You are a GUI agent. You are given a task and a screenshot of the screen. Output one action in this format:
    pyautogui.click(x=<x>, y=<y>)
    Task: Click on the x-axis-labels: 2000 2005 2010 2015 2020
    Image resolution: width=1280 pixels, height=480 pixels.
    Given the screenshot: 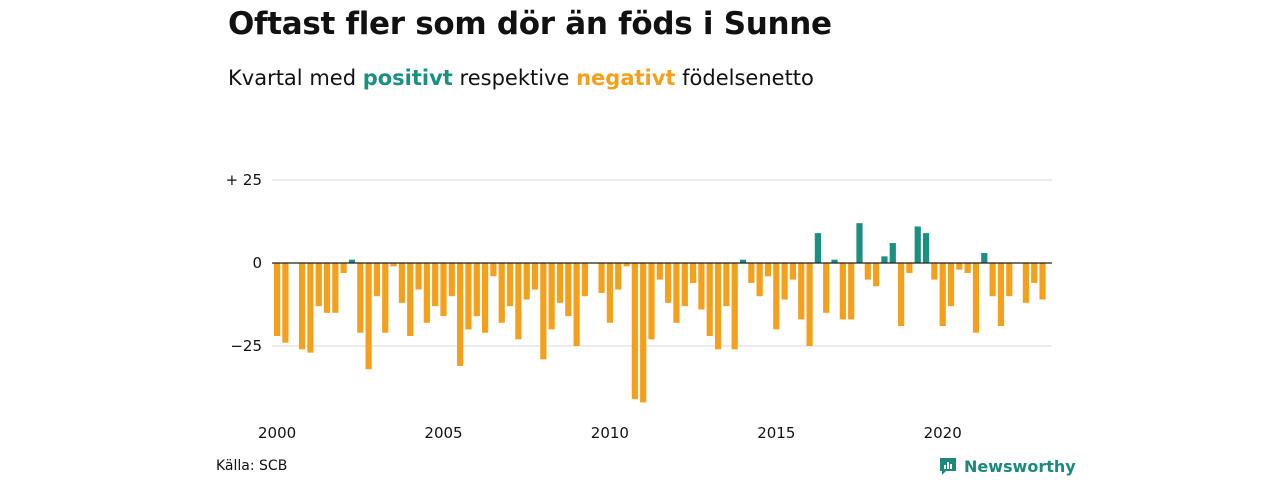 What is the action you would take?
    pyautogui.click(x=610, y=433)
    